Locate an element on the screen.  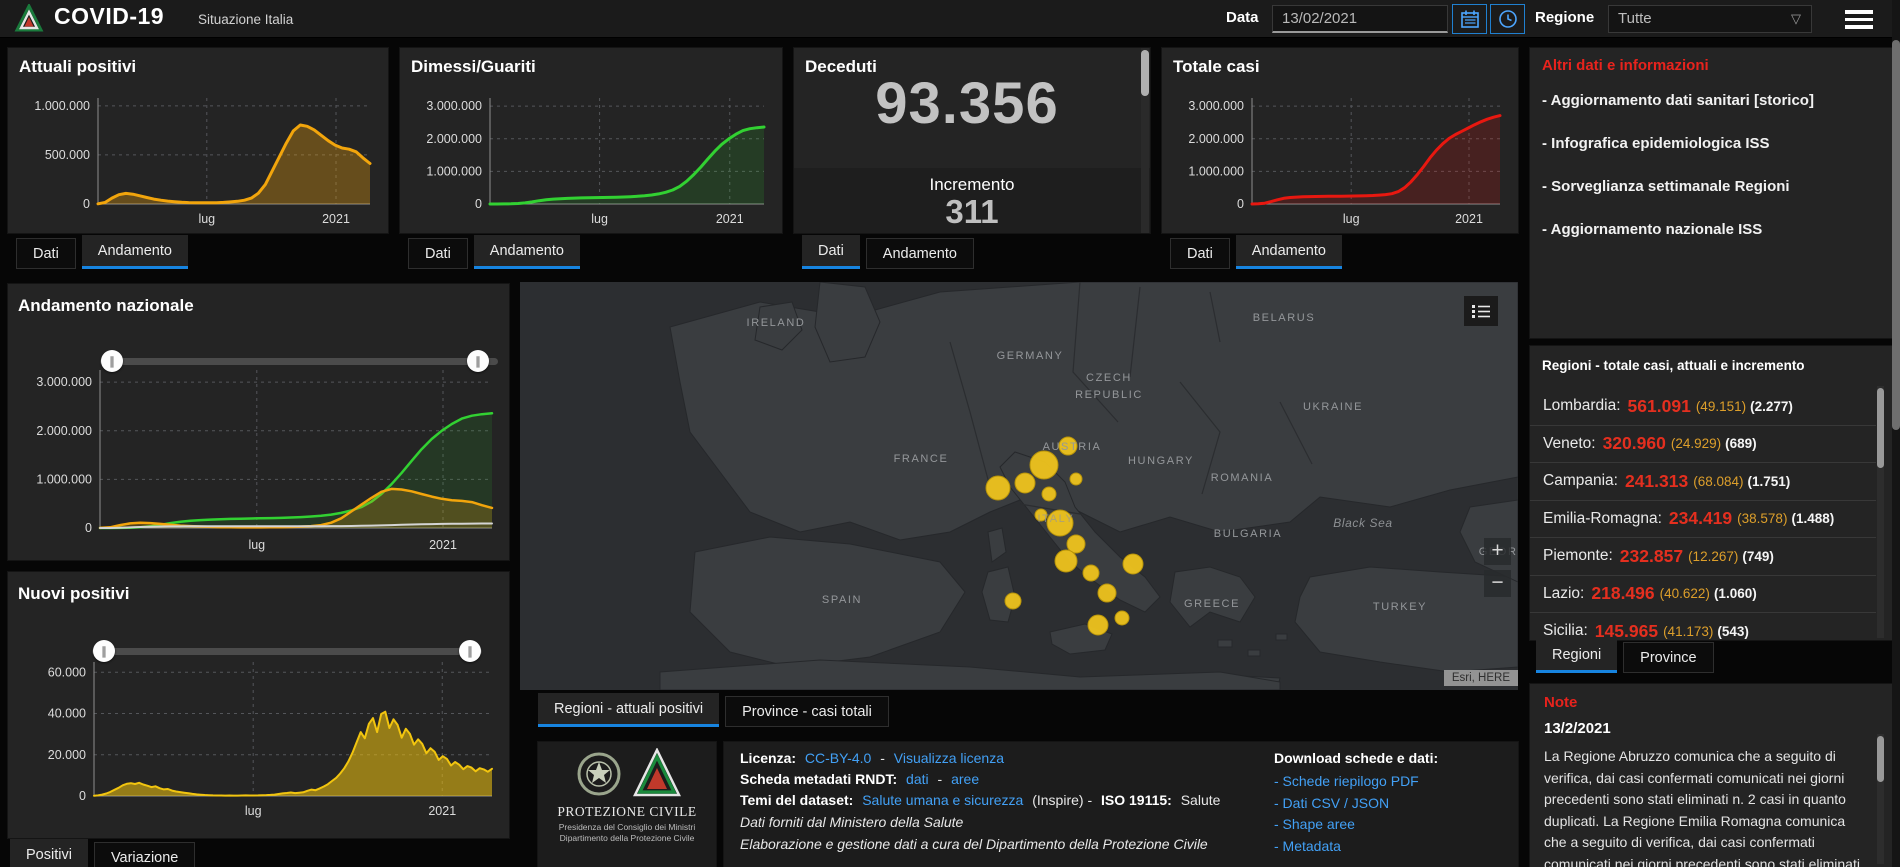
tab-variazione: Variazione is located at coordinates (144, 854).